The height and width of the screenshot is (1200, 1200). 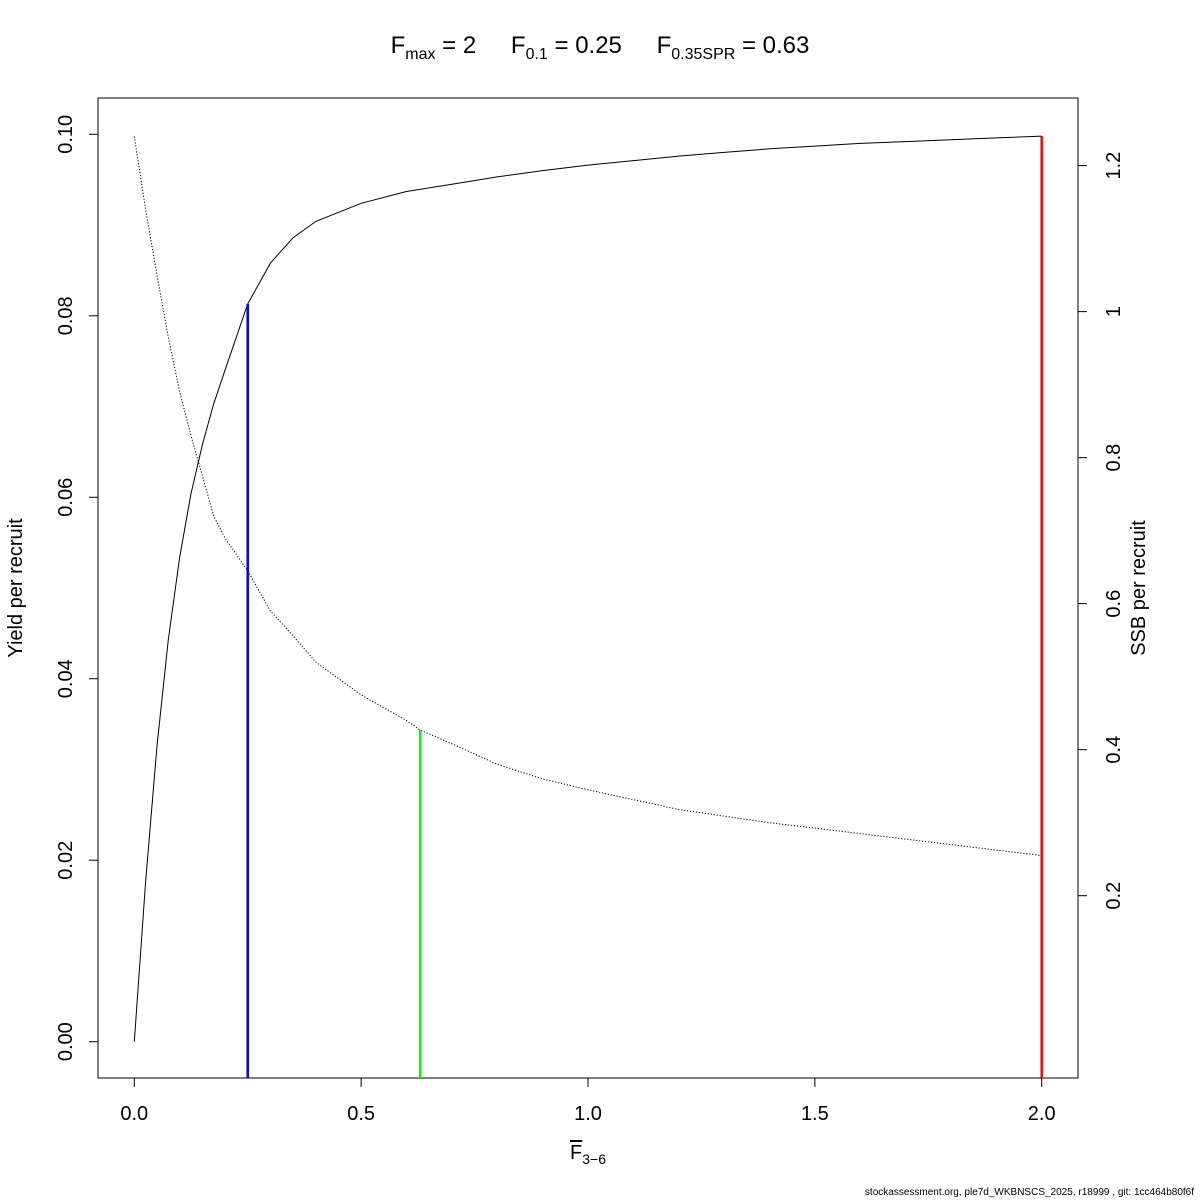 What do you see at coordinates (66, 1041) in the screenshot?
I see `y-tick-label: 0.00` at bounding box center [66, 1041].